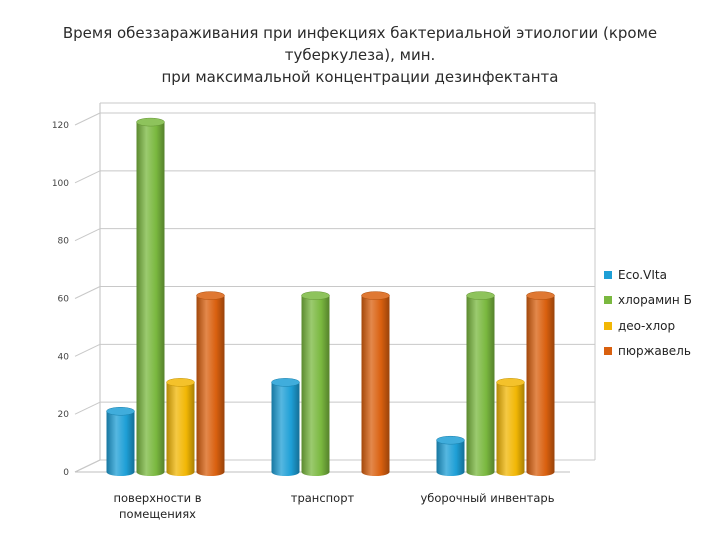  I want to click on y-tick-label: 80, so click(64, 242).